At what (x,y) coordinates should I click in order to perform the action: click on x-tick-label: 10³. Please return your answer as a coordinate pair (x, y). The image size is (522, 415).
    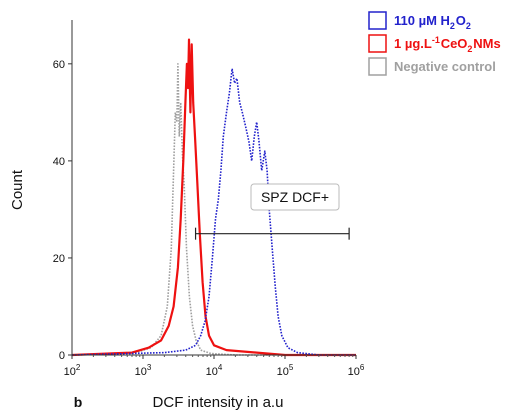
    Looking at the image, I should click on (143, 370).